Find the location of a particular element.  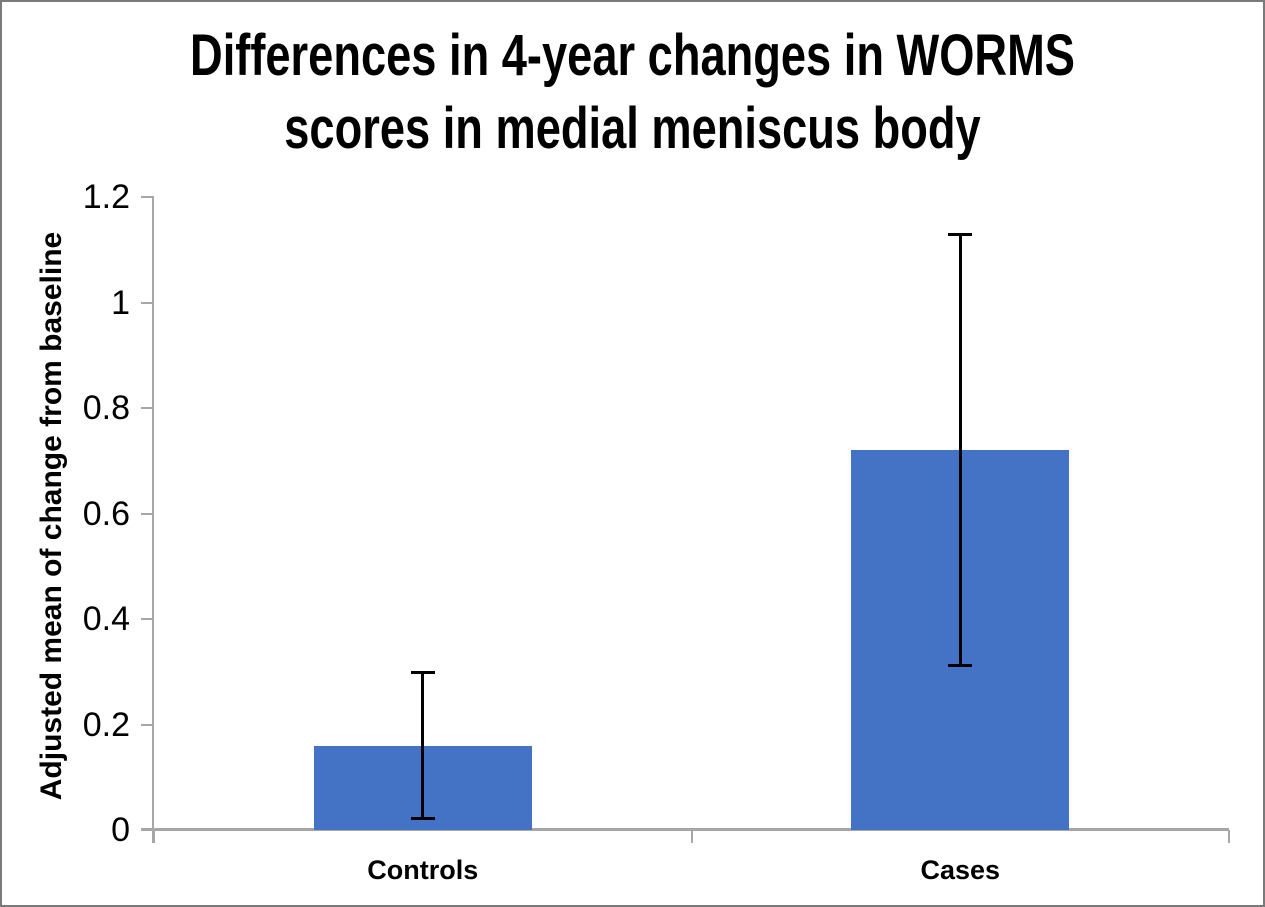

error-bar-cap-top-controls is located at coordinates (422, 672).